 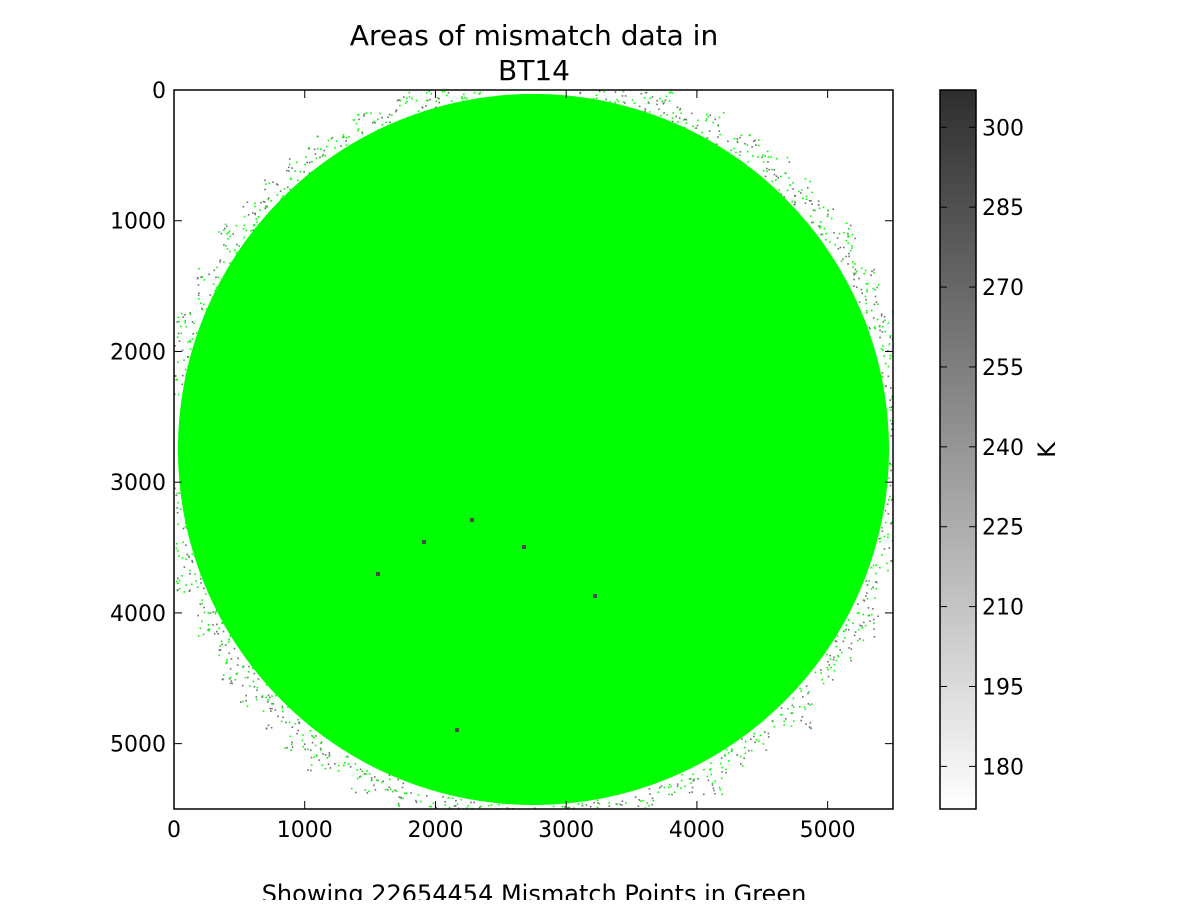 What do you see at coordinates (534, 35) in the screenshot?
I see `chart-title-line-1: Areas of mismatch data in` at bounding box center [534, 35].